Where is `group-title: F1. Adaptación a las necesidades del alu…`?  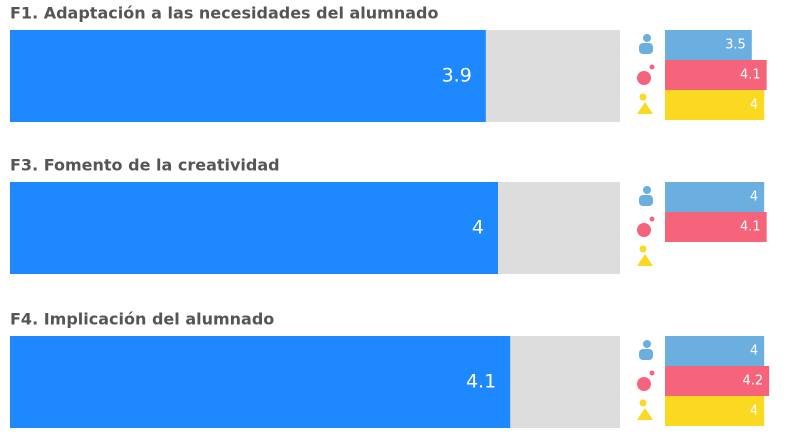
group-title: F1. Adaptación a las necesidades del alu… is located at coordinates (224, 13).